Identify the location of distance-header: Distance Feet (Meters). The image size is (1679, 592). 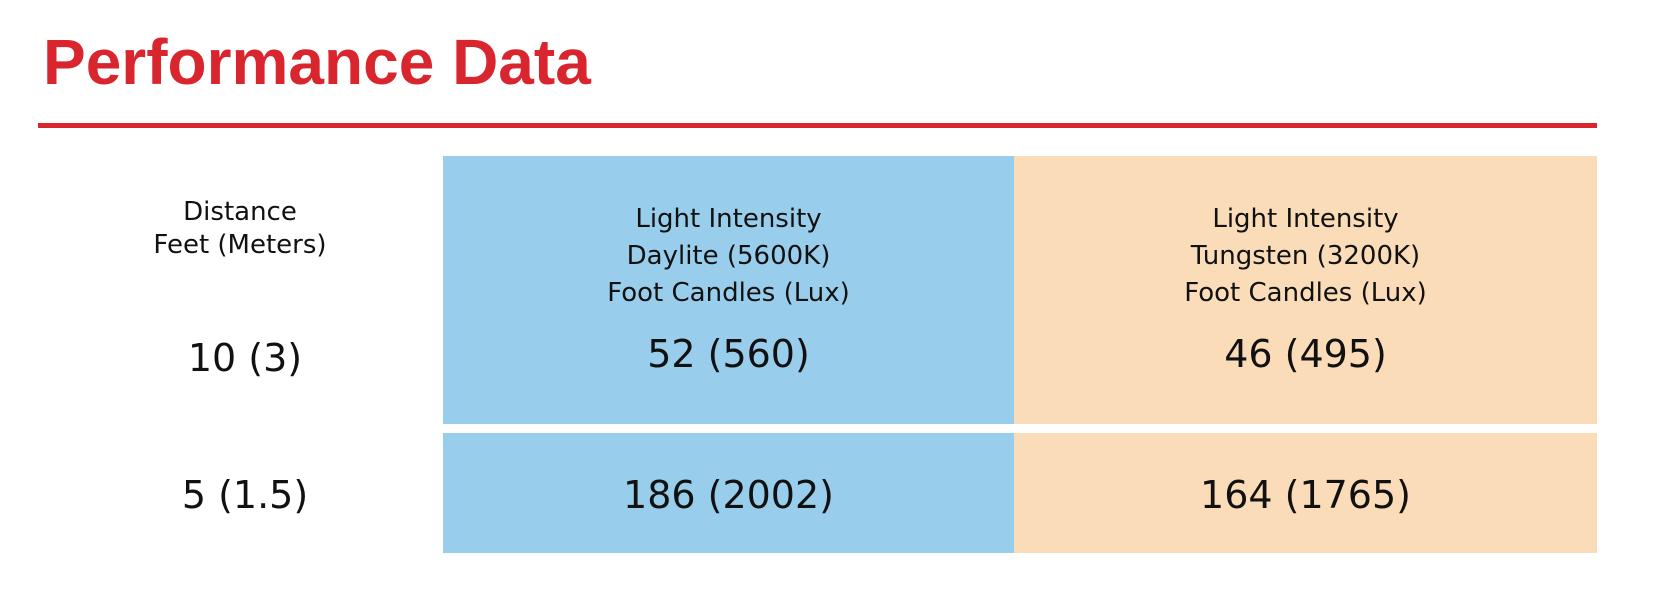
(240, 229).